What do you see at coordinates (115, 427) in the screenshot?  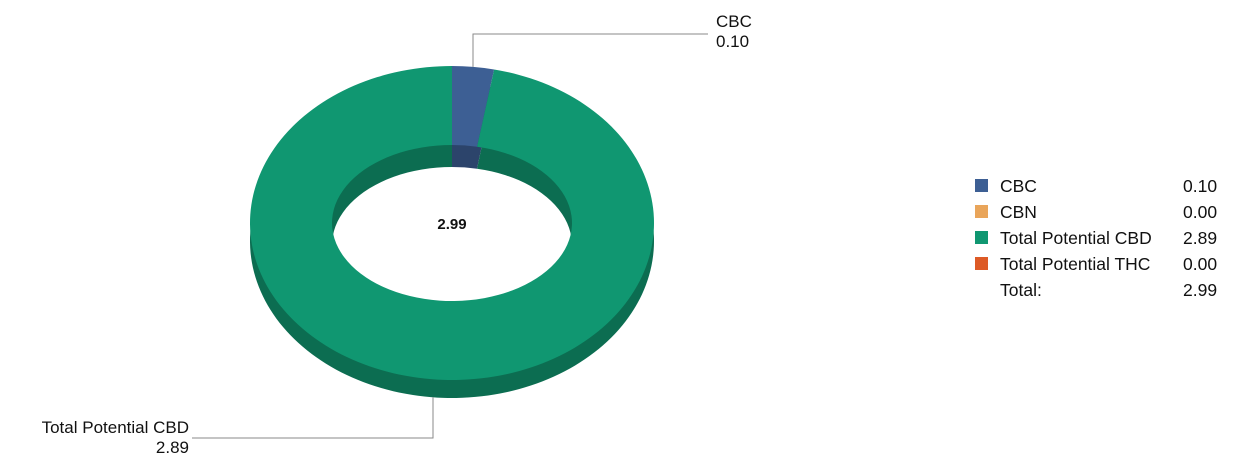 I see `callout-label-total-potential-cbd: Total Potential CBD` at bounding box center [115, 427].